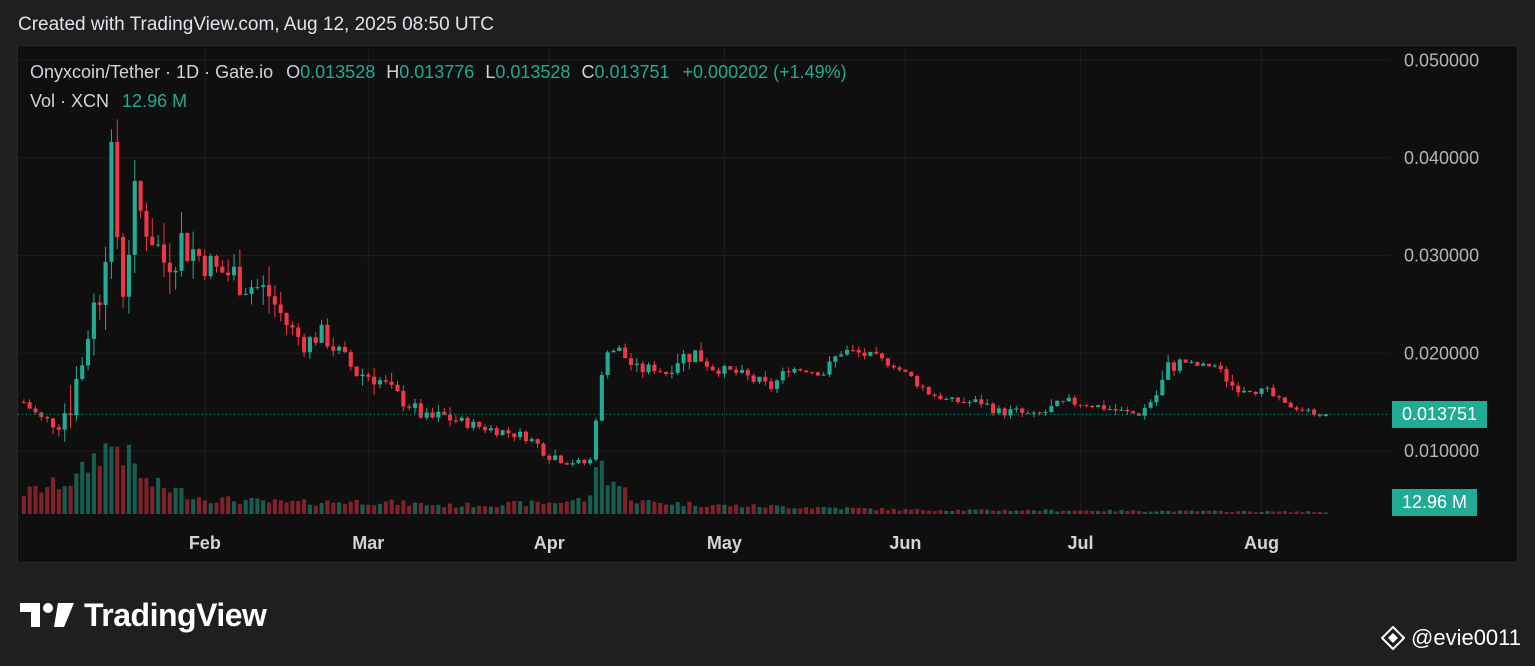  What do you see at coordinates (1441, 353) in the screenshot?
I see `y-tick-label: 0.020000` at bounding box center [1441, 353].